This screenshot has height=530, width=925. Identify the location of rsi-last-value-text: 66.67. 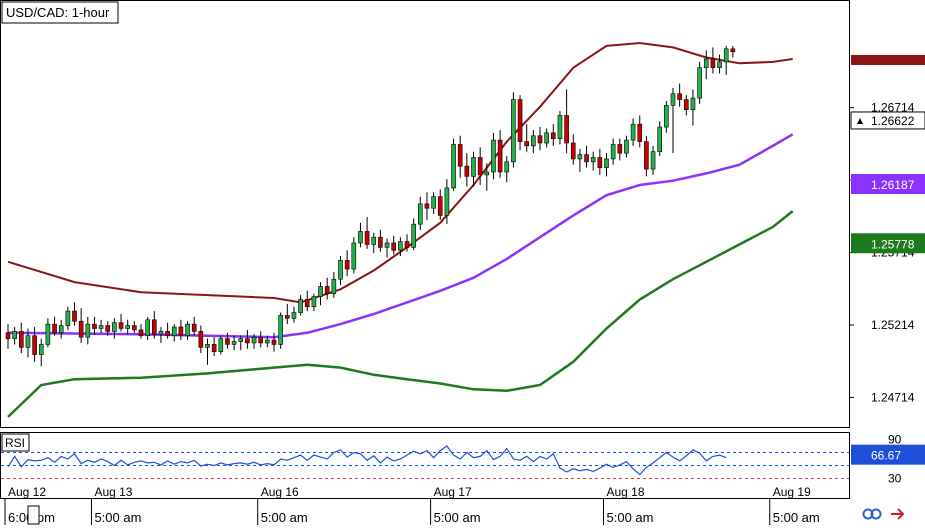
(886, 456).